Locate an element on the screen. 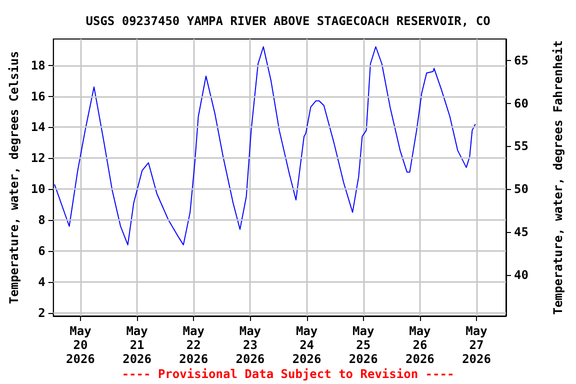 This screenshot has height=384, width=576. x-tick-label: May 24 2026 is located at coordinates (307, 345).